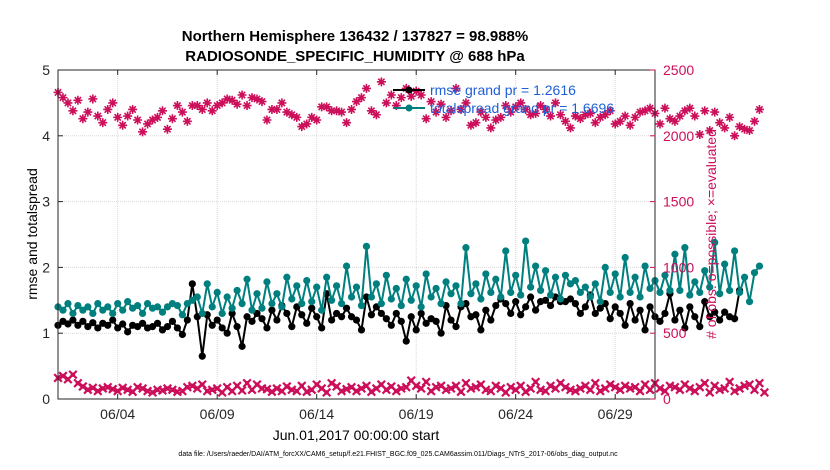 The width and height of the screenshot is (830, 470). Describe the element at coordinates (117, 414) in the screenshot. I see `x-tick-label: 06/04` at that location.